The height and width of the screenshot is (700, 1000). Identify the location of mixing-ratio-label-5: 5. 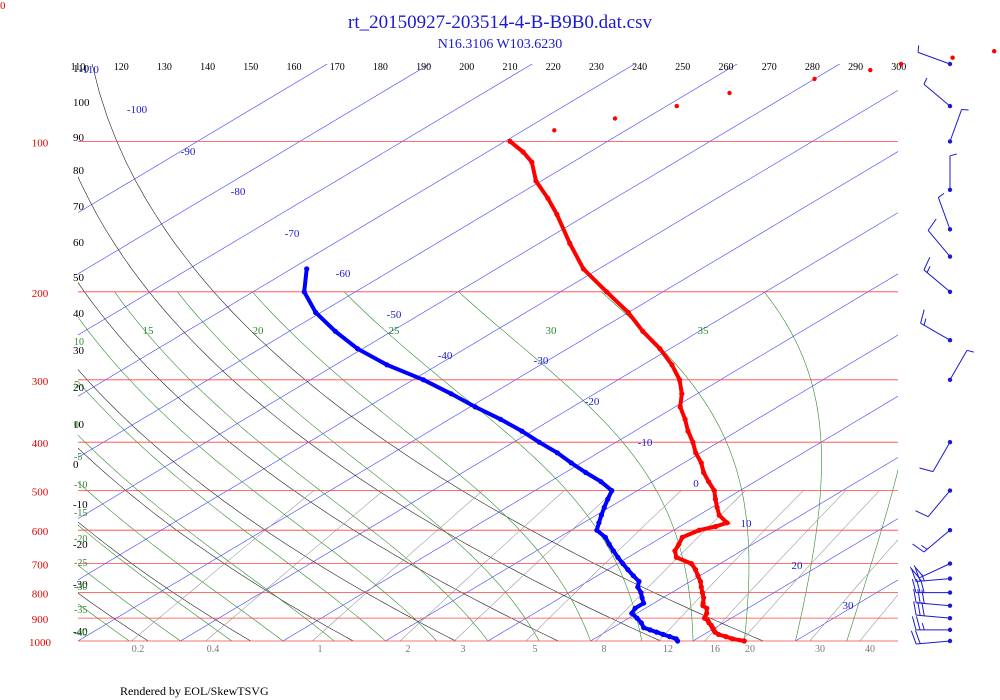
(535, 649).